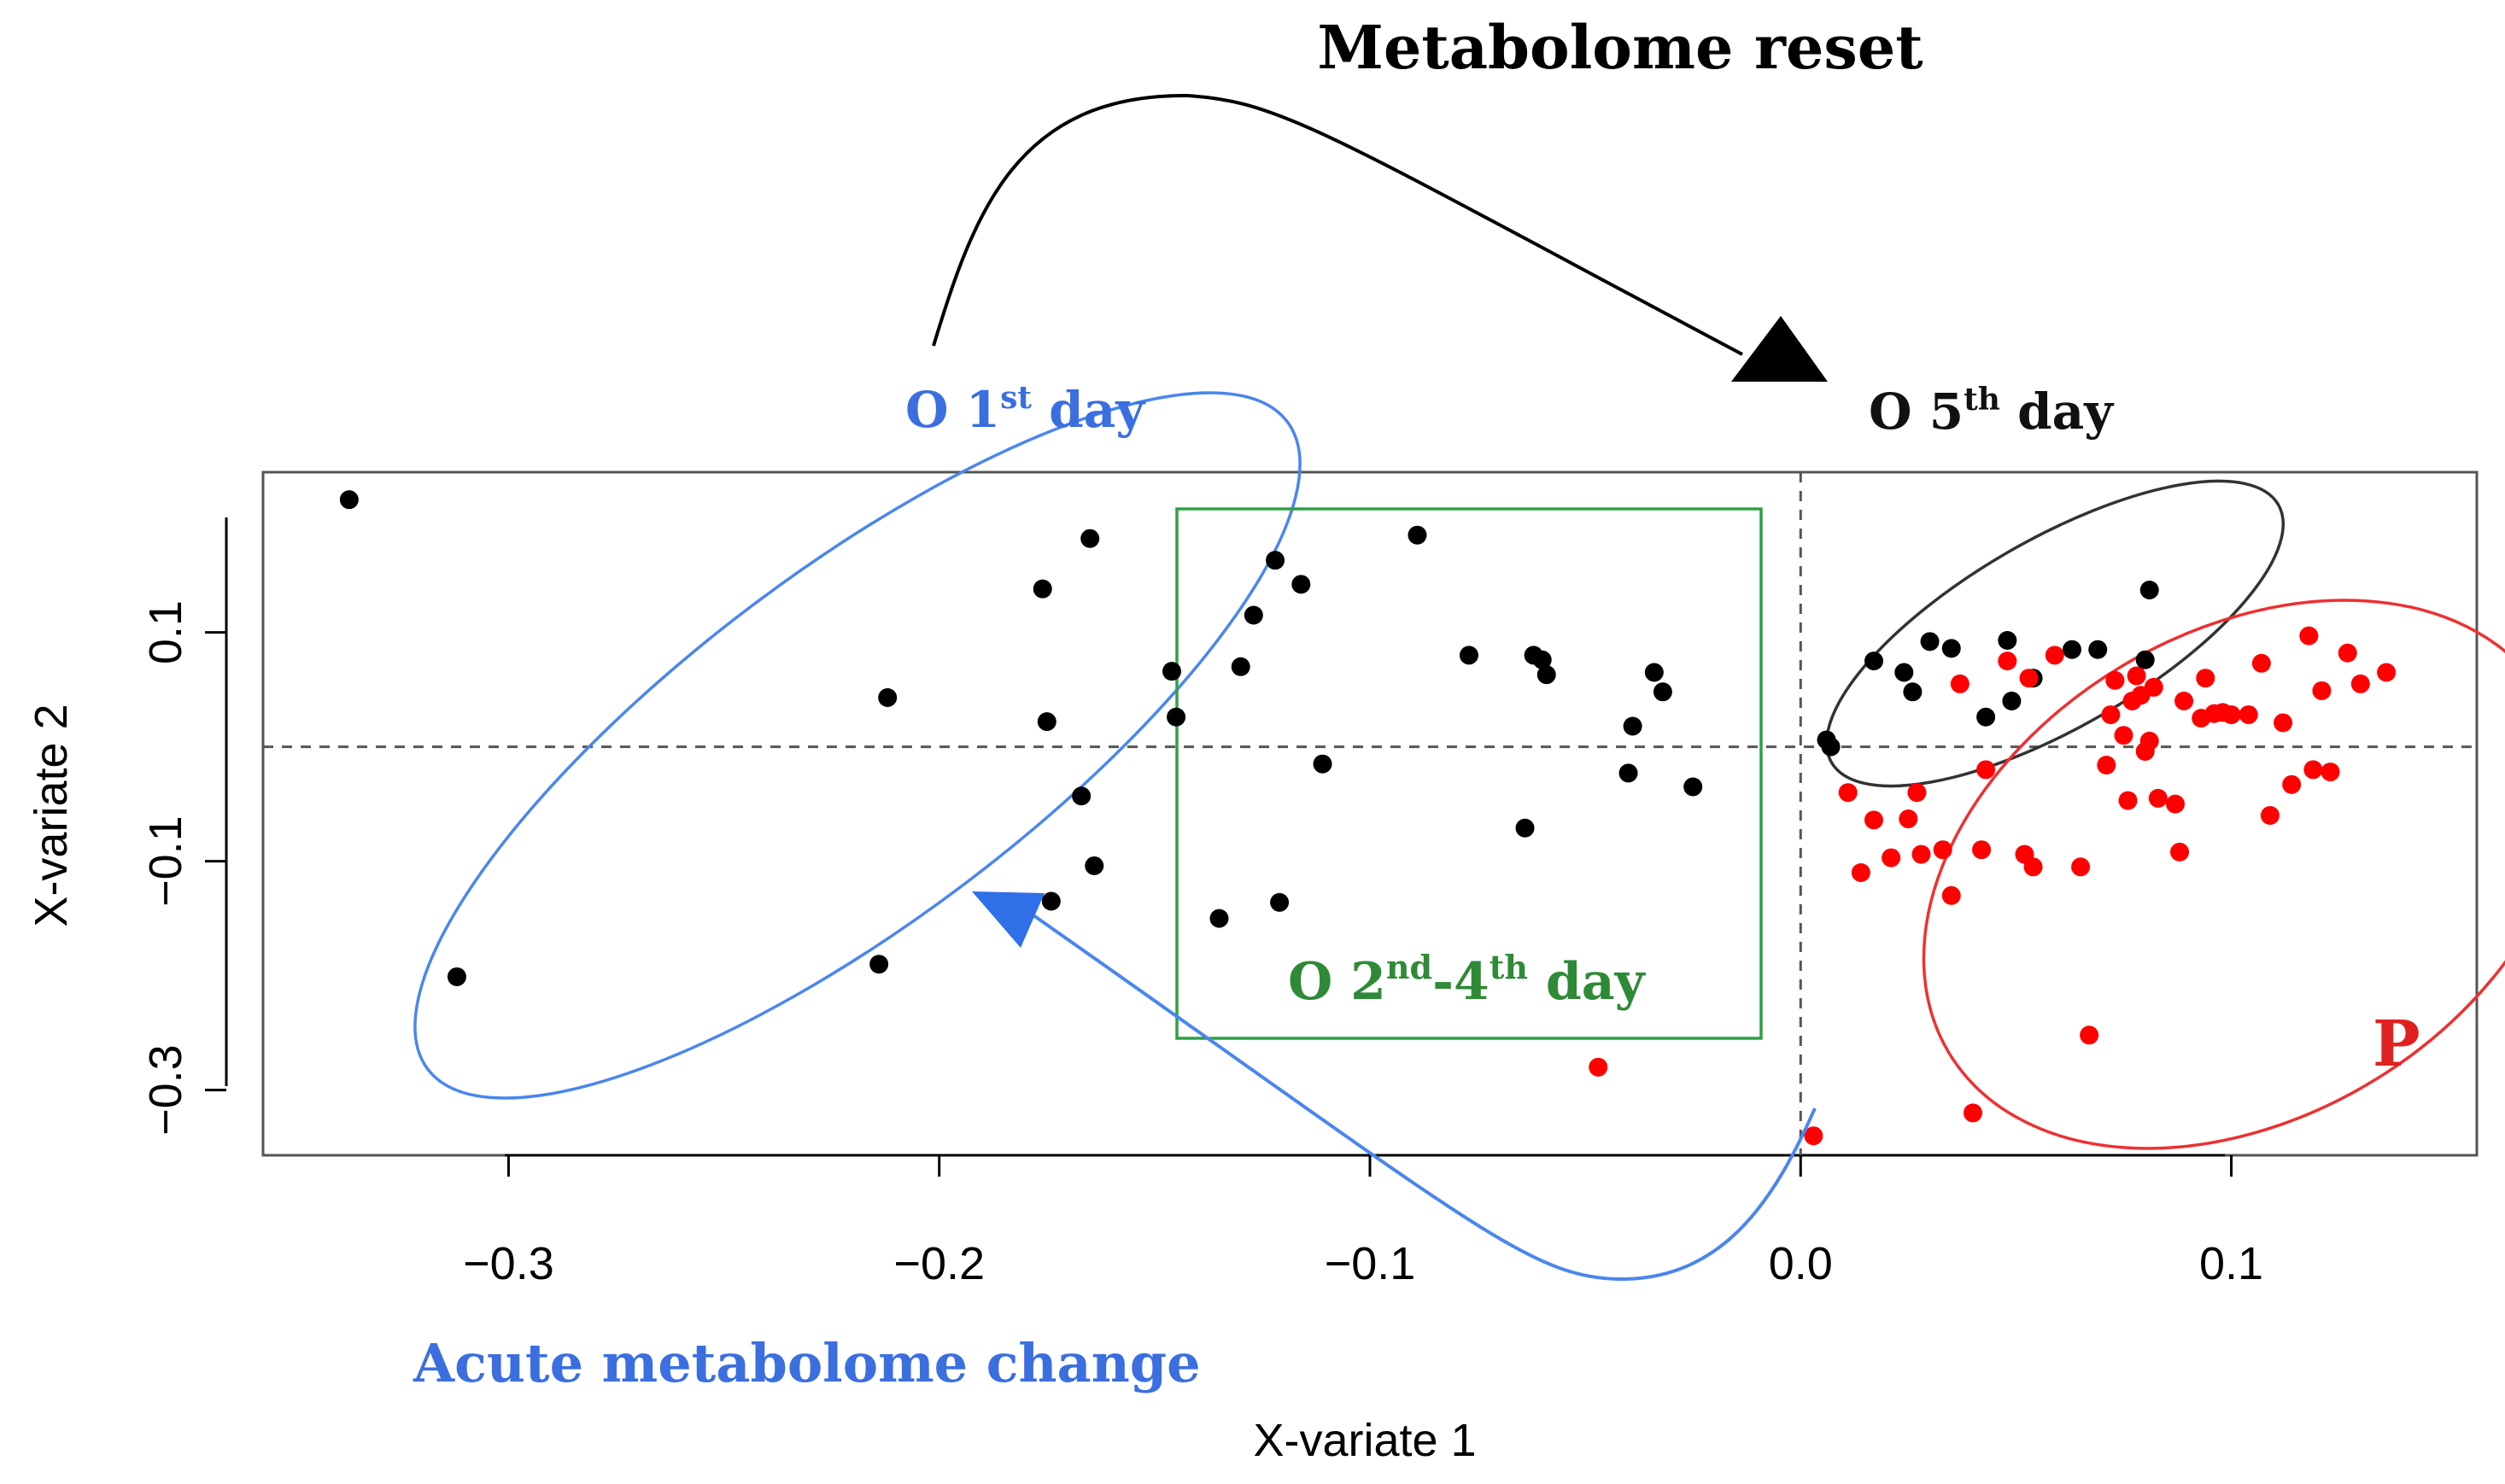 The width and height of the screenshot is (2505, 1484). Describe the element at coordinates (2231, 1263) in the screenshot. I see `x-tick-label: 0.1` at that location.